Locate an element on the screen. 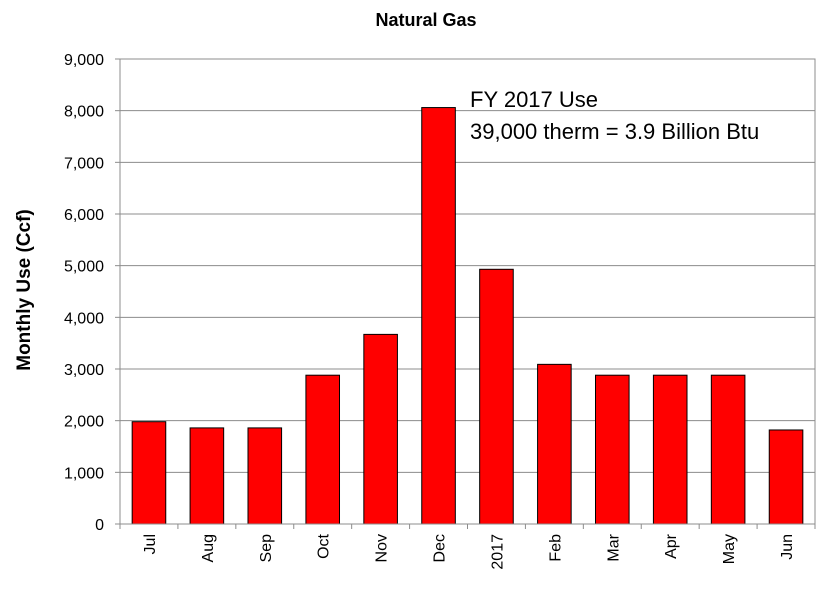 The height and width of the screenshot is (595, 832). bar-apr is located at coordinates (670, 449).